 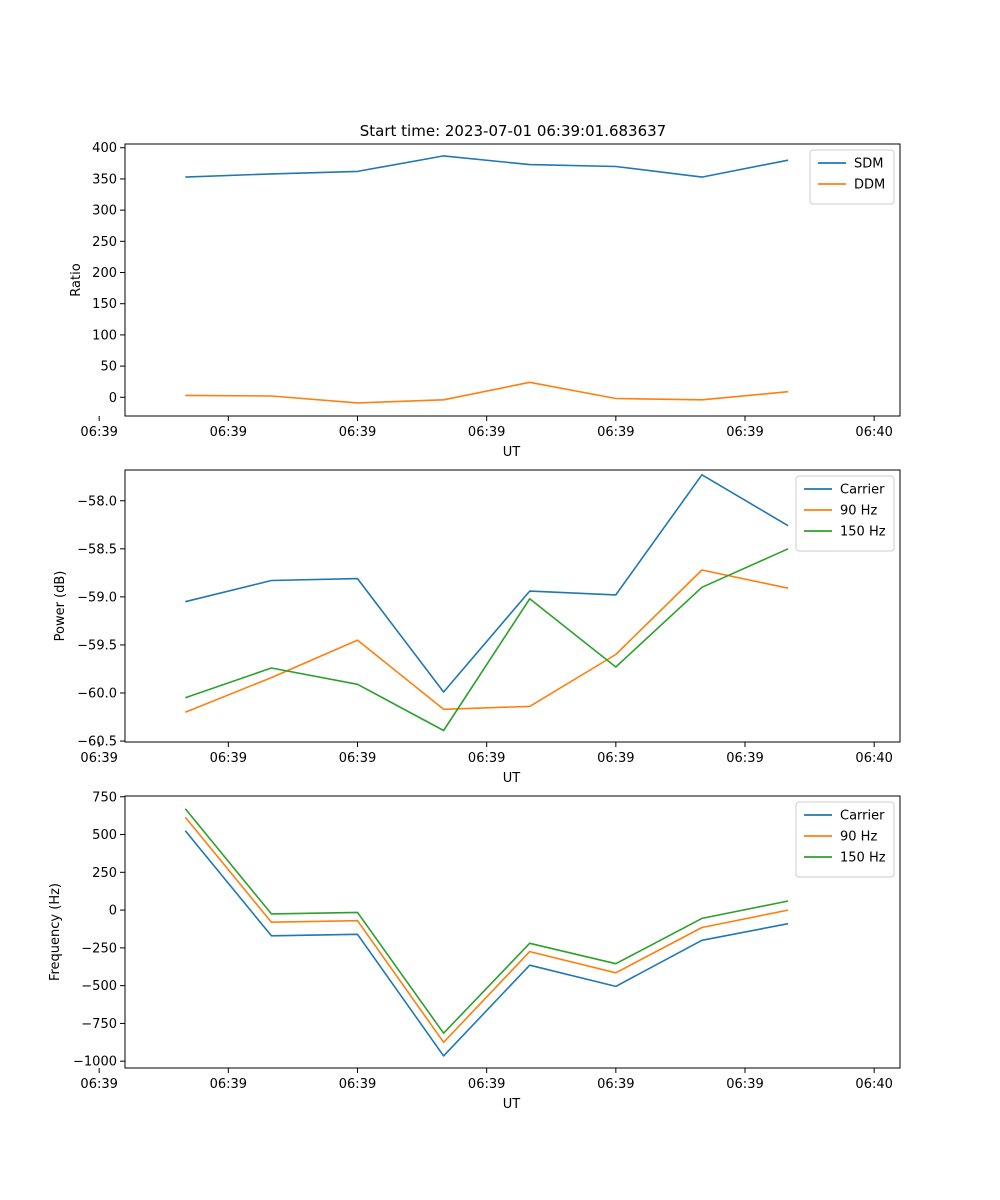 I want to click on power-legend-box, so click(x=845, y=513).